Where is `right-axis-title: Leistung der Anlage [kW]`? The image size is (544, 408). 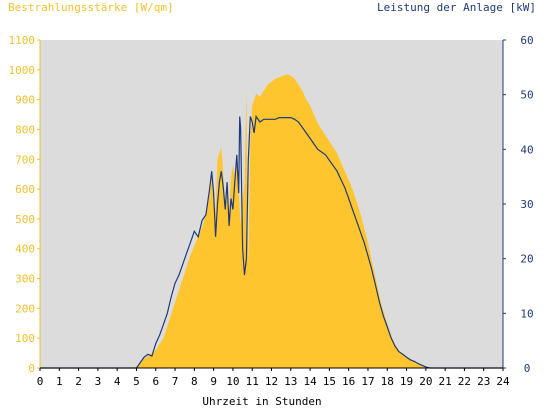 right-axis-title: Leistung der Anlage [kW] is located at coordinates (456, 7).